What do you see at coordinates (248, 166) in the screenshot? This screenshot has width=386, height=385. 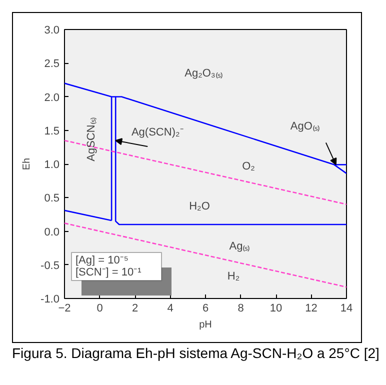 I see `annotation: O₂` at bounding box center [248, 166].